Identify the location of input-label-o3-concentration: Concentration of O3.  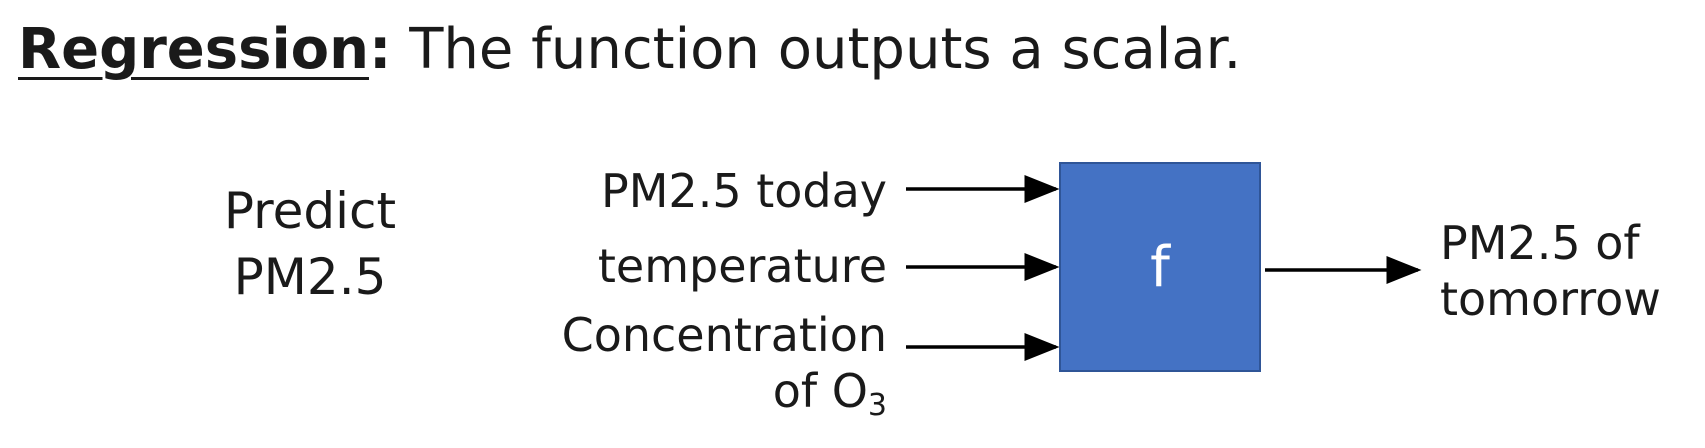
(724, 364).